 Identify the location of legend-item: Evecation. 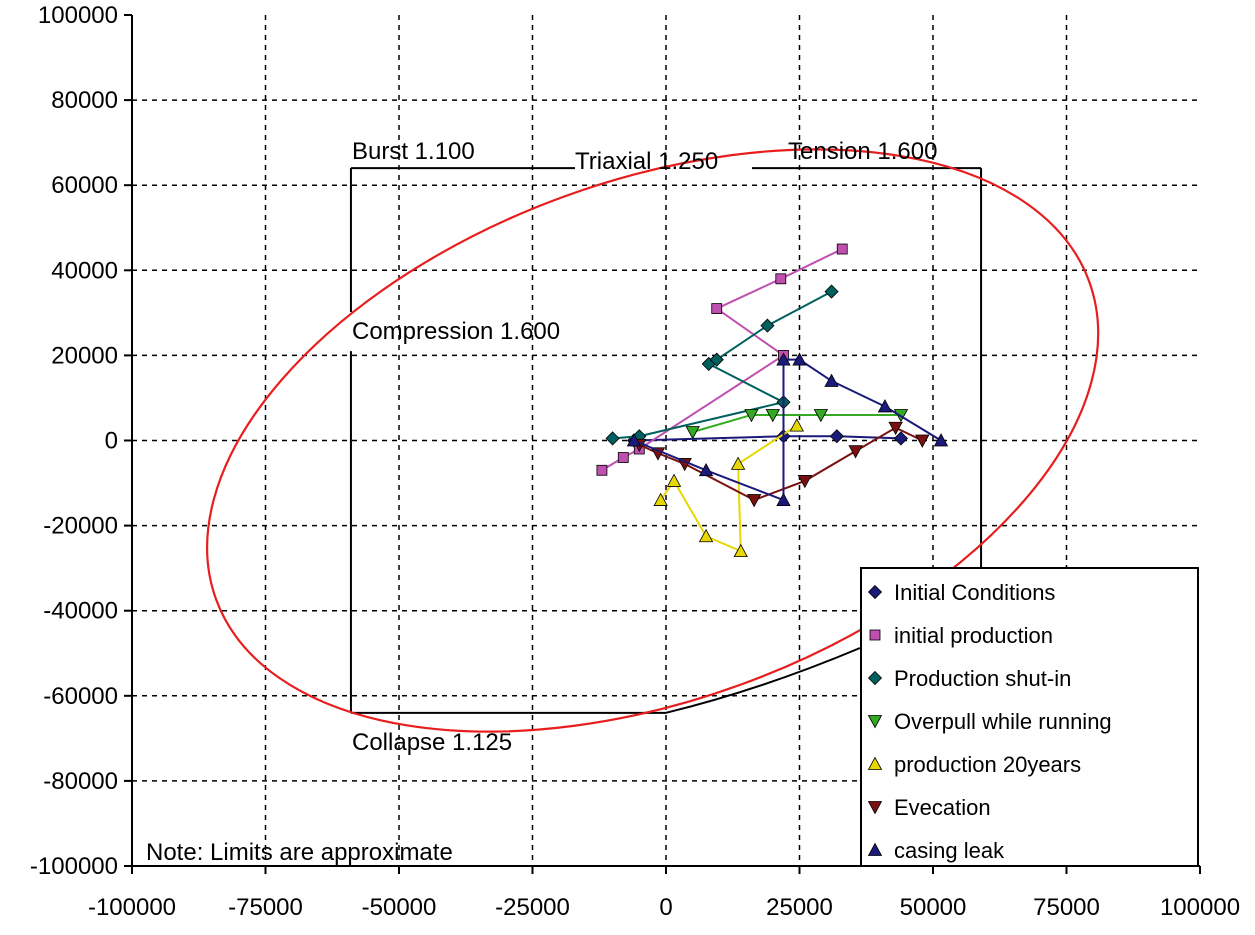
(929, 807).